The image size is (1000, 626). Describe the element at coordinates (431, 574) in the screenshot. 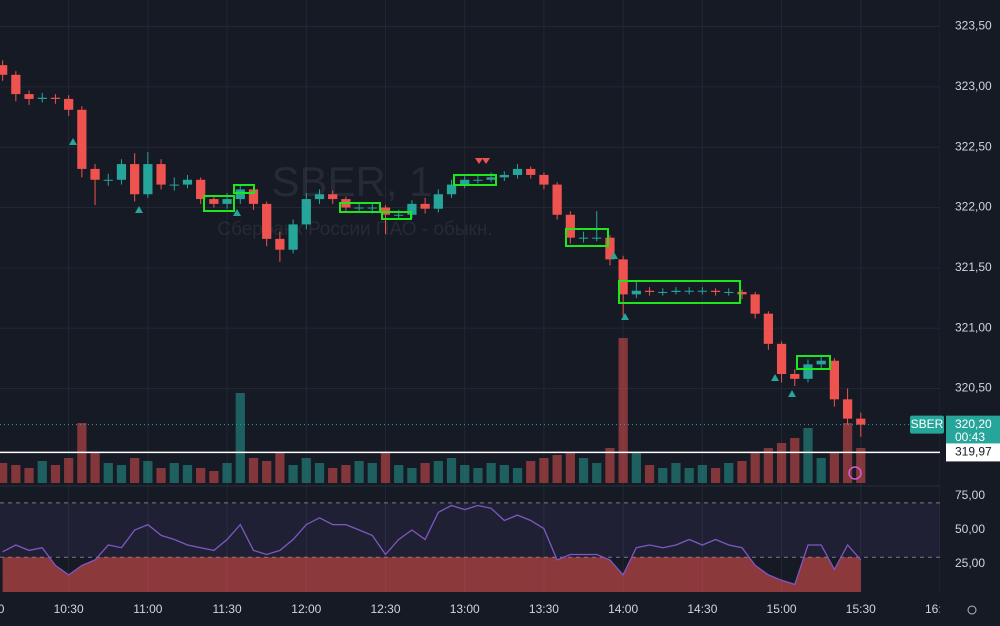

I see `oversold-area` at that location.